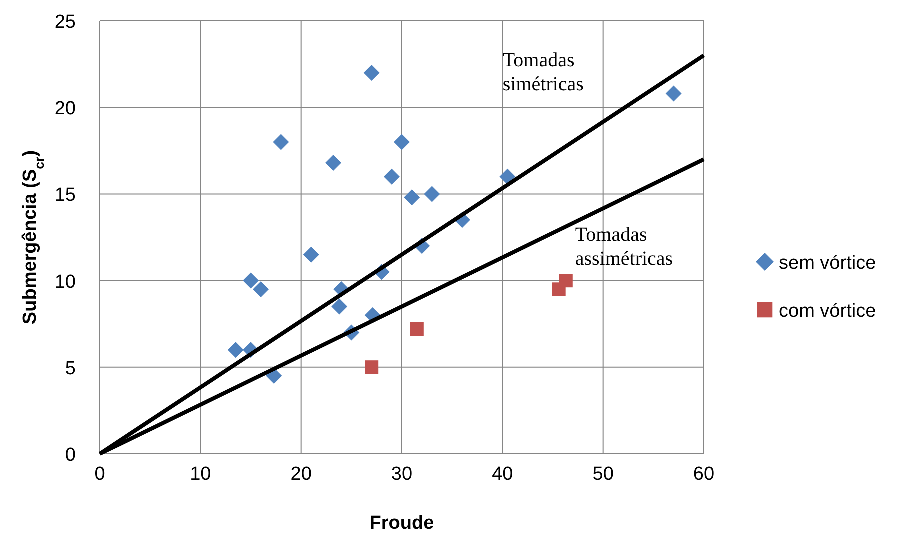 The width and height of the screenshot is (909, 543). Describe the element at coordinates (402, 523) in the screenshot. I see `x-axis-title: Froude` at that location.